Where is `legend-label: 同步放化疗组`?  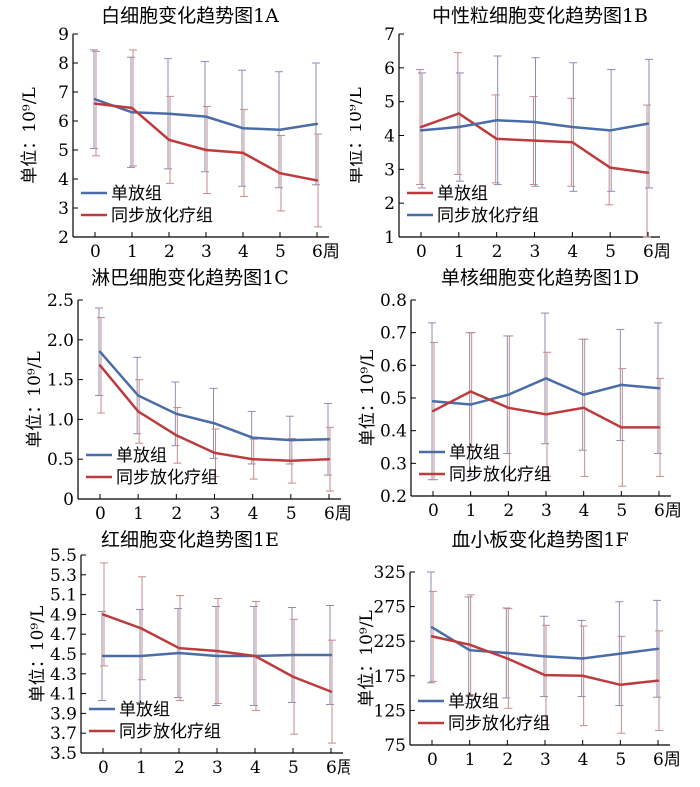 legend-label: 同步放化疗组 is located at coordinates (170, 732).